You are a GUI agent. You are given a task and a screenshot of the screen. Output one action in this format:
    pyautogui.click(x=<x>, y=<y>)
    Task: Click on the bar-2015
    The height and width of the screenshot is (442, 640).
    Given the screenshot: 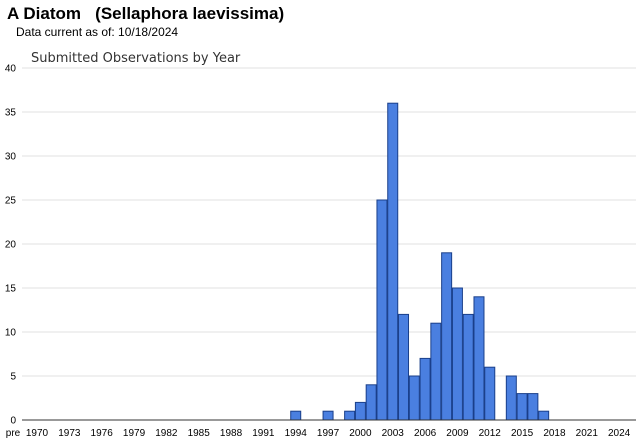 What is the action you would take?
    pyautogui.click(x=522, y=407)
    